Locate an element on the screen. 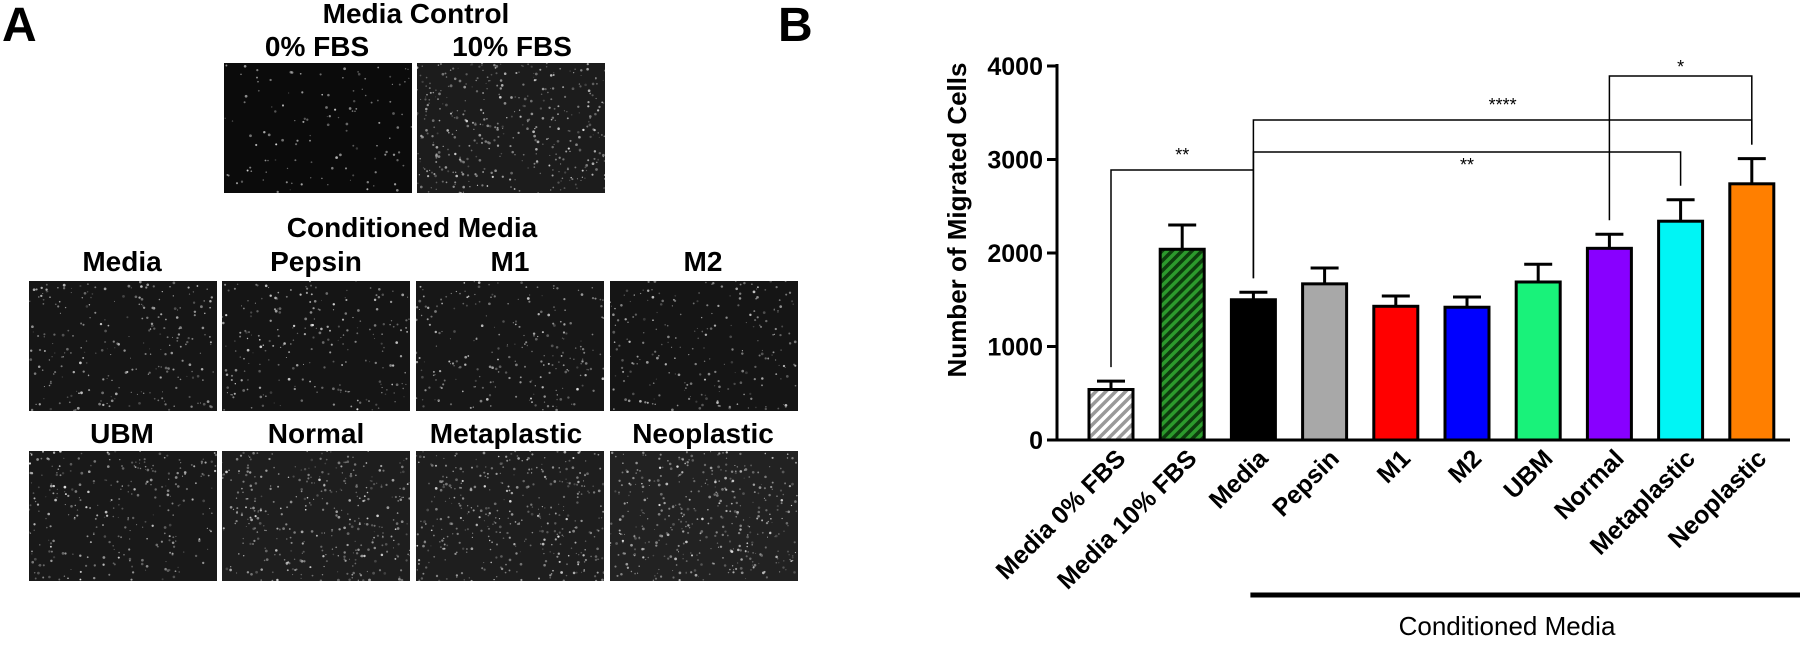 The image size is (1800, 668). micrograph-label-neoplastic: Neoplastic is located at coordinates (703, 433).